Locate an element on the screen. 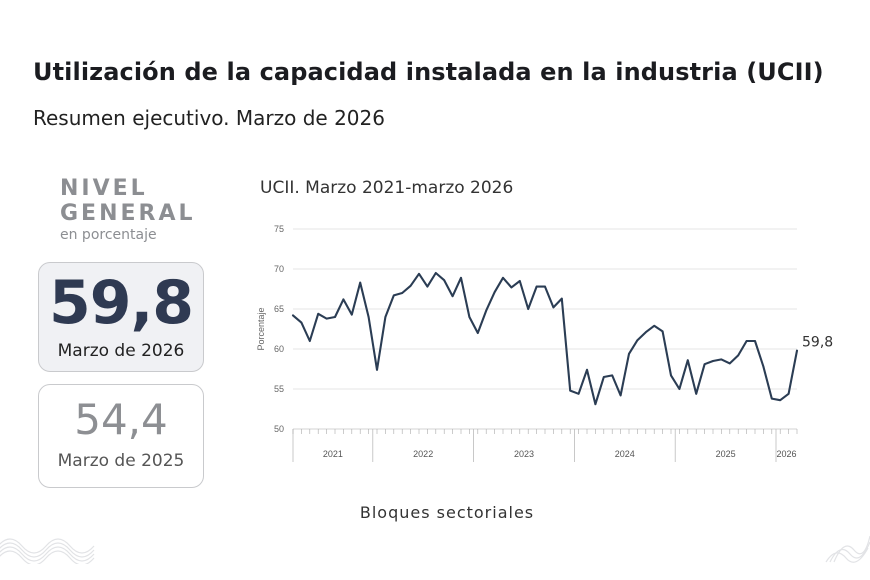  current-value: 59,8 is located at coordinates (121, 303).